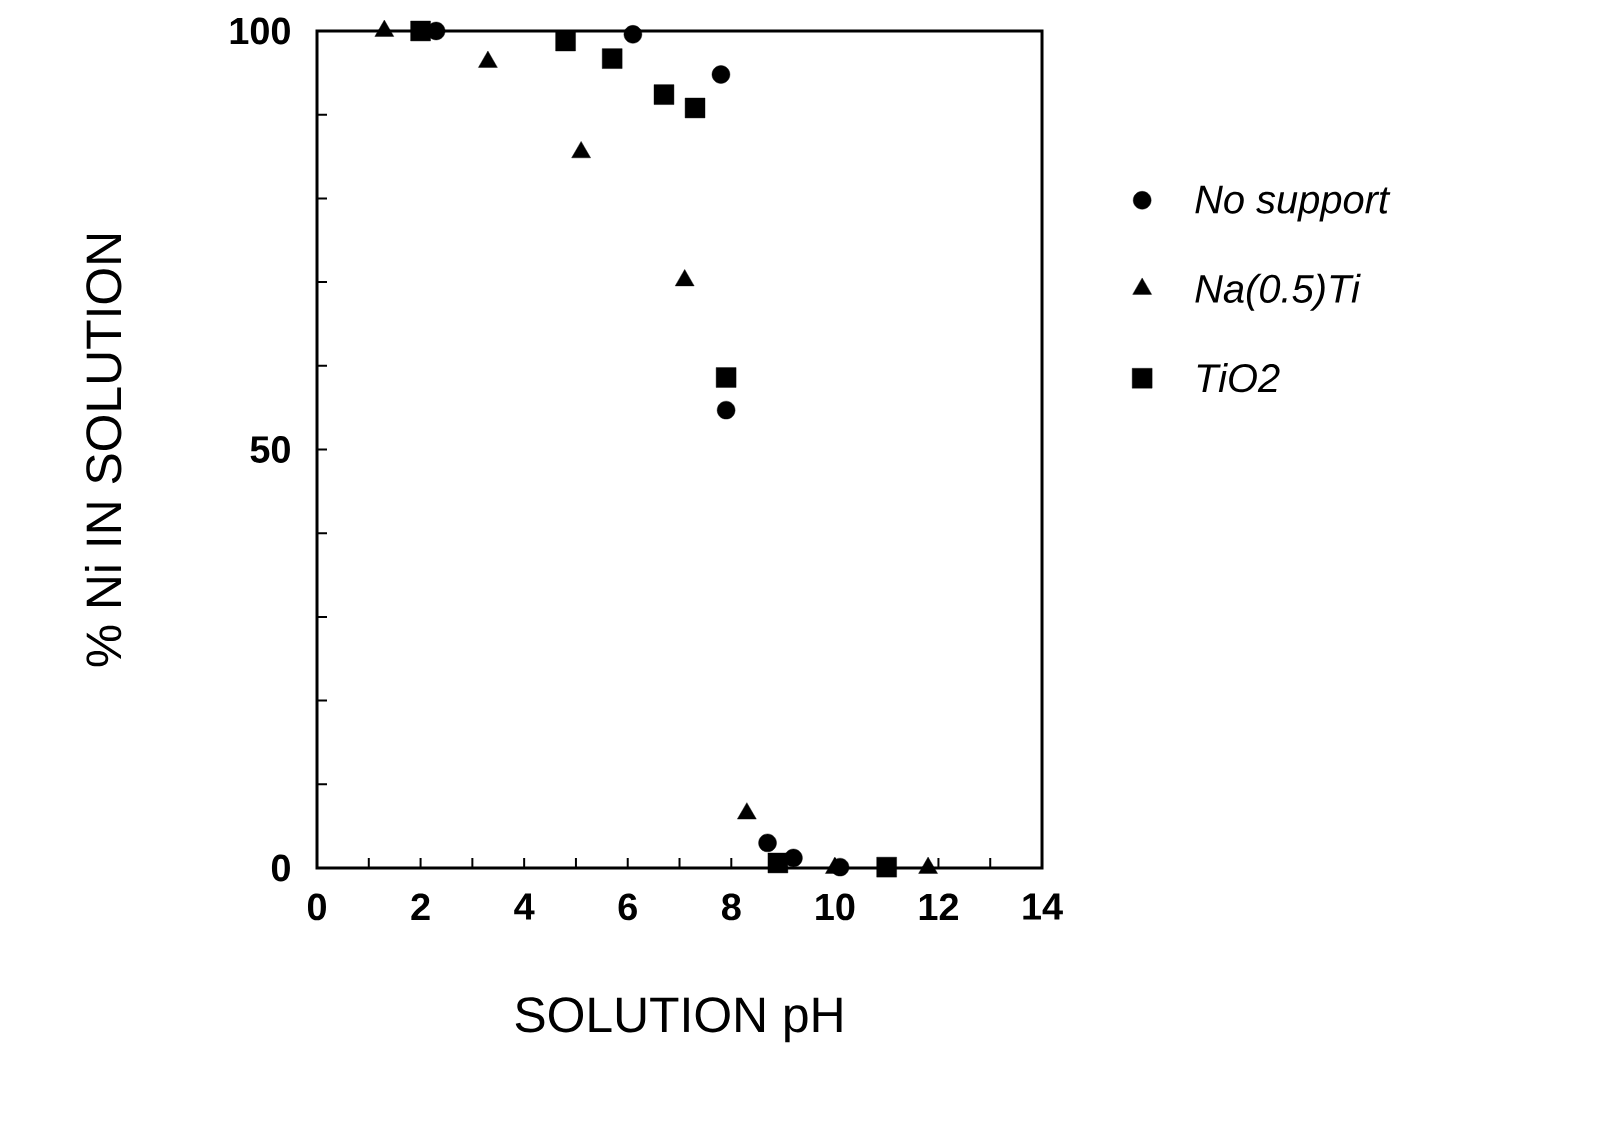  What do you see at coordinates (627, 907) in the screenshot?
I see `x-tick-label: 6` at bounding box center [627, 907].